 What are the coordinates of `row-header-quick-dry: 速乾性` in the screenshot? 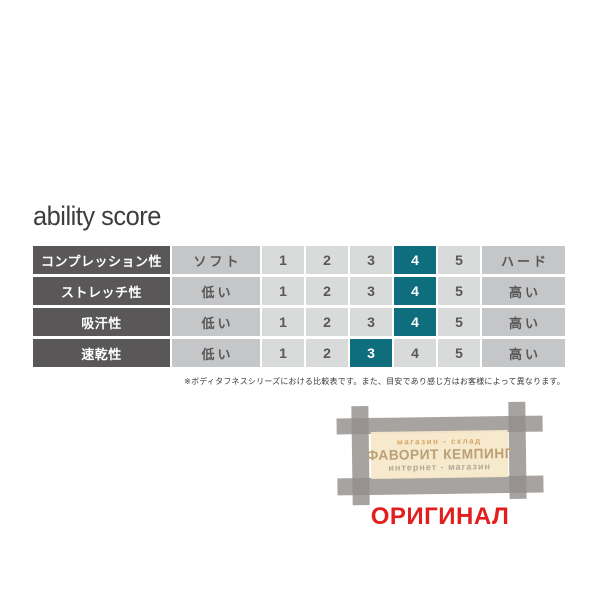 It's located at (101, 353).